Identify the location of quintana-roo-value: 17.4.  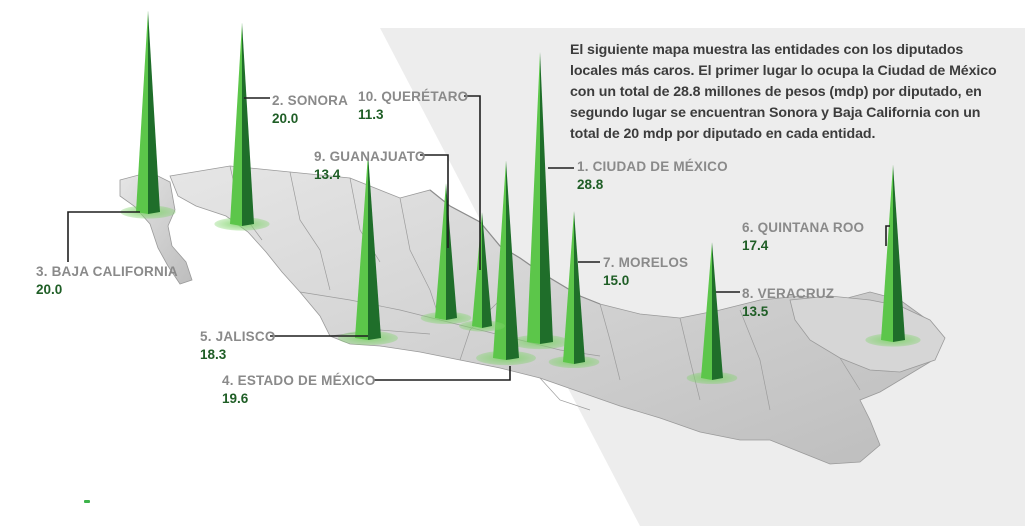
(755, 245).